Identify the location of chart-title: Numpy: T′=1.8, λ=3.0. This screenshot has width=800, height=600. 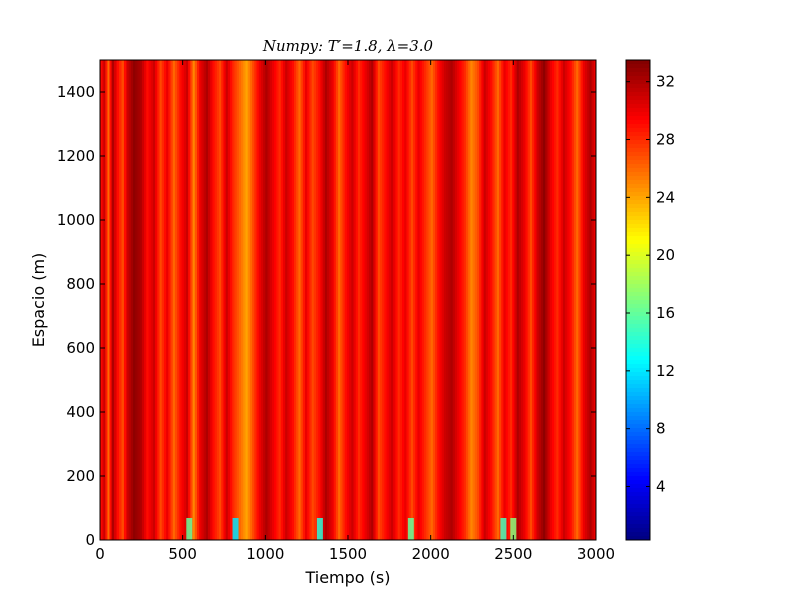
(348, 46).